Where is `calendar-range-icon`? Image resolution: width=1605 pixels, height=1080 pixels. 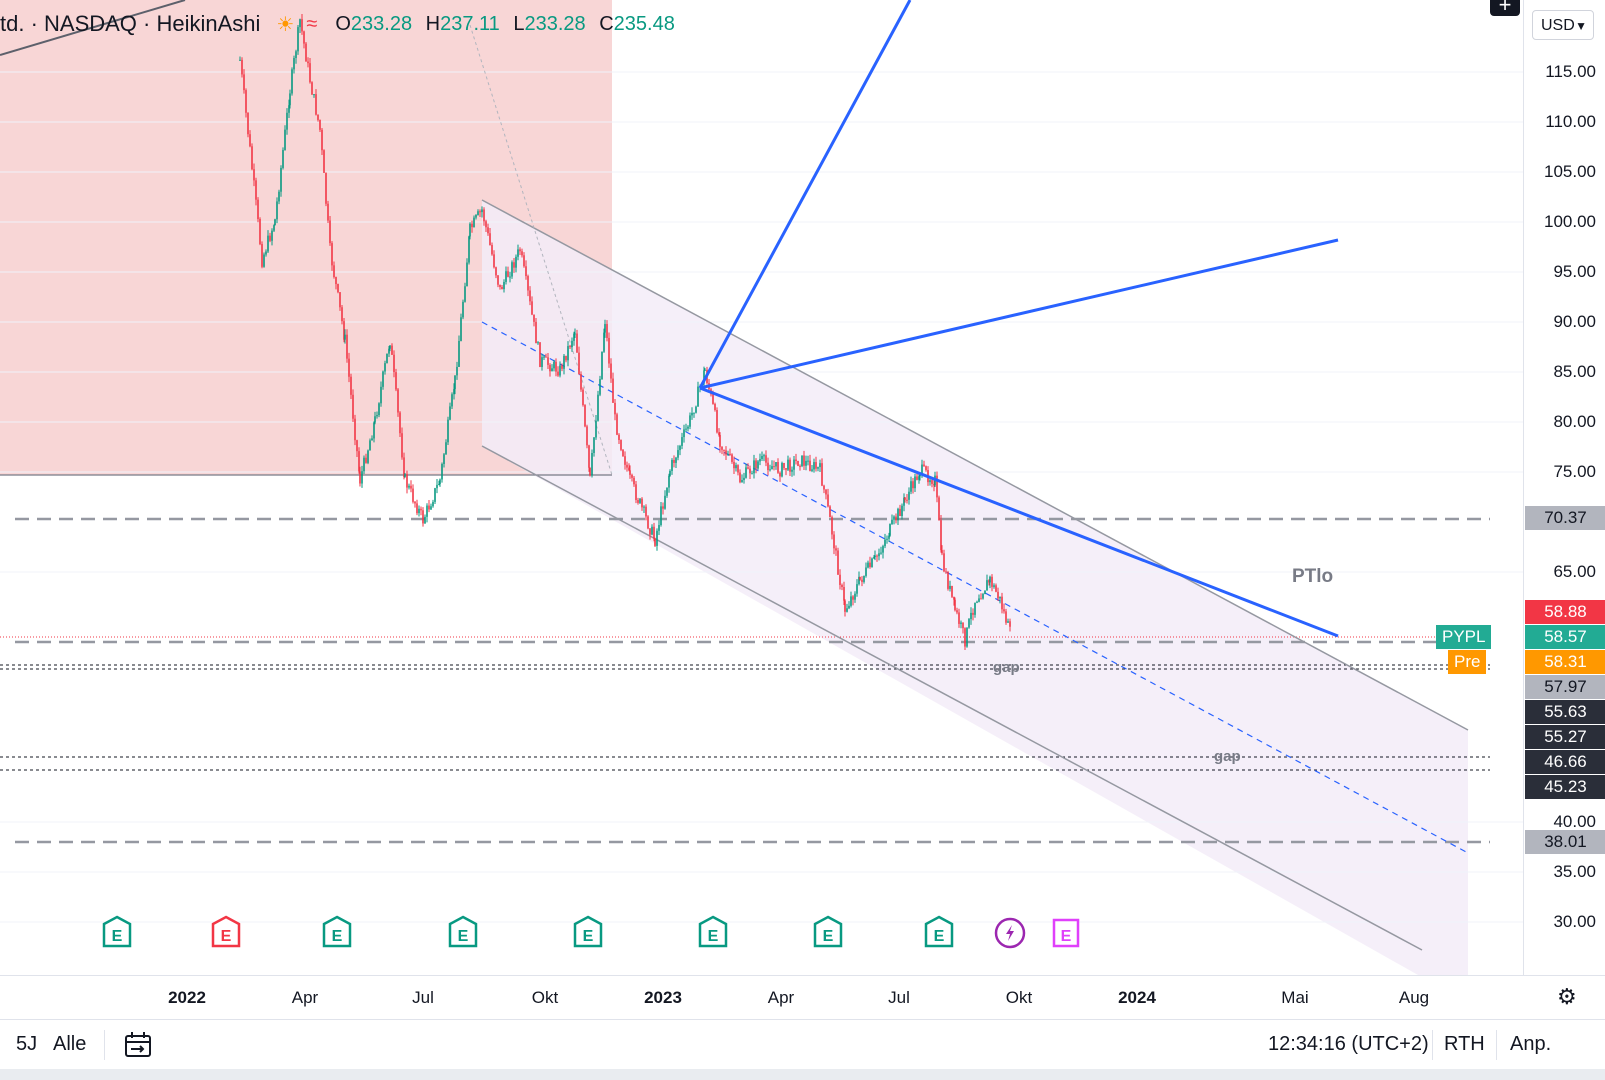 calendar-range-icon is located at coordinates (138, 1048).